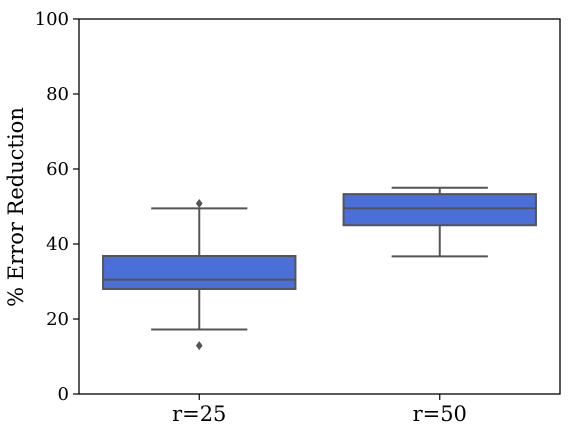 Image resolution: width=581 pixels, height=436 pixels. I want to click on y-tick-label: 20, so click(57, 319).